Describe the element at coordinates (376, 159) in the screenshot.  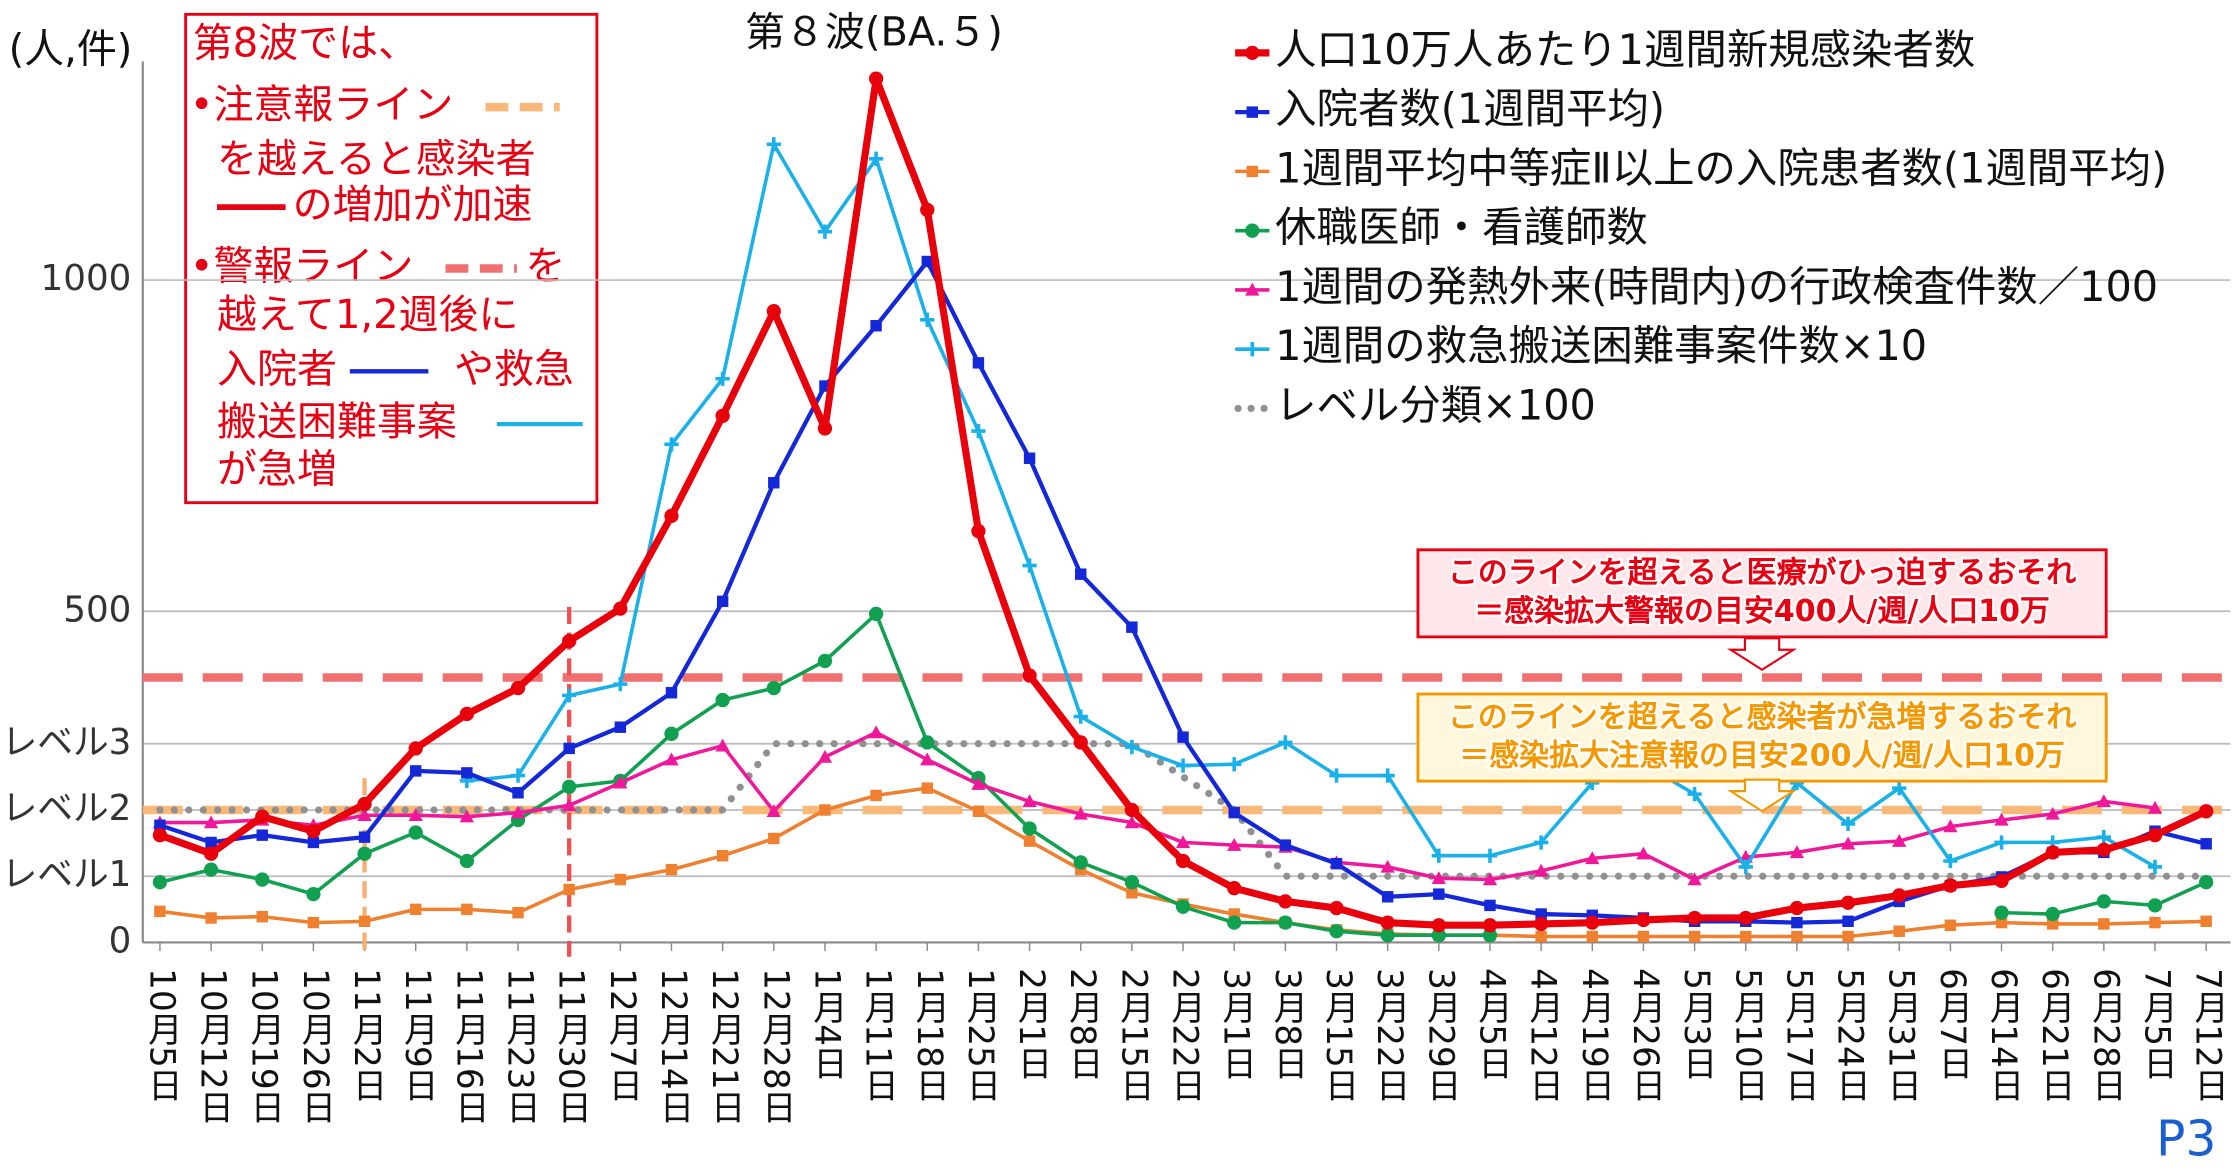
I see `note-text: を越えると感染者` at that location.